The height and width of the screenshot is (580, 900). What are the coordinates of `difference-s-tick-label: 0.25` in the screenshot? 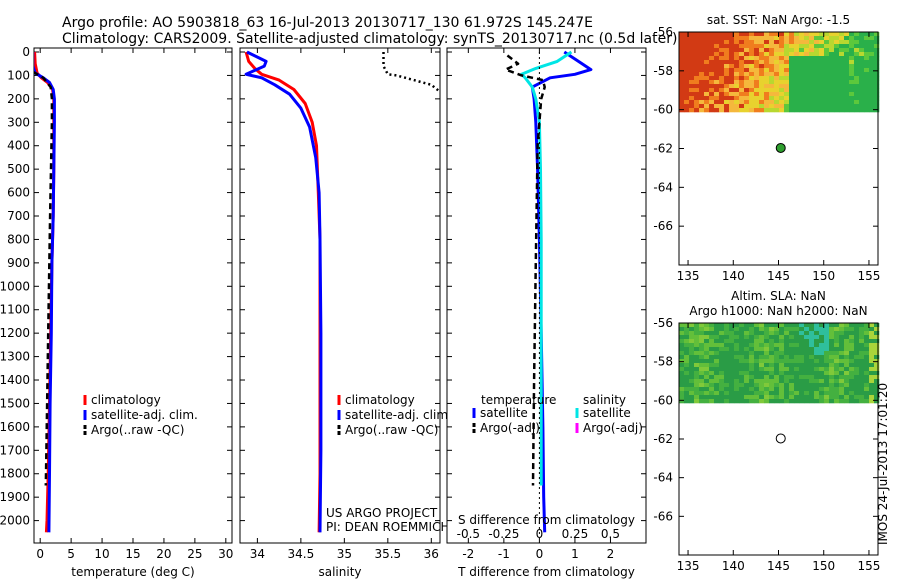 It's located at (575, 534).